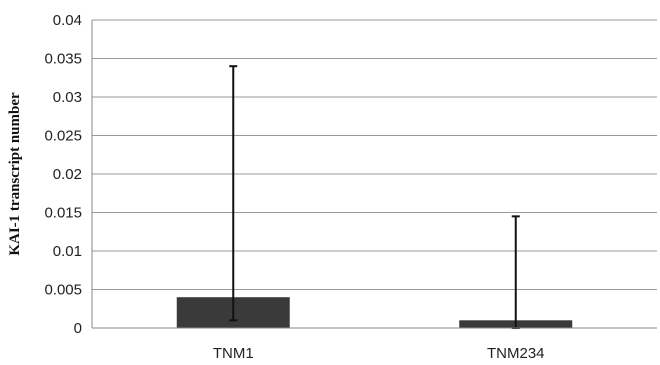  What do you see at coordinates (67, 174) in the screenshot?
I see `y-tick-label: 0.02` at bounding box center [67, 174].